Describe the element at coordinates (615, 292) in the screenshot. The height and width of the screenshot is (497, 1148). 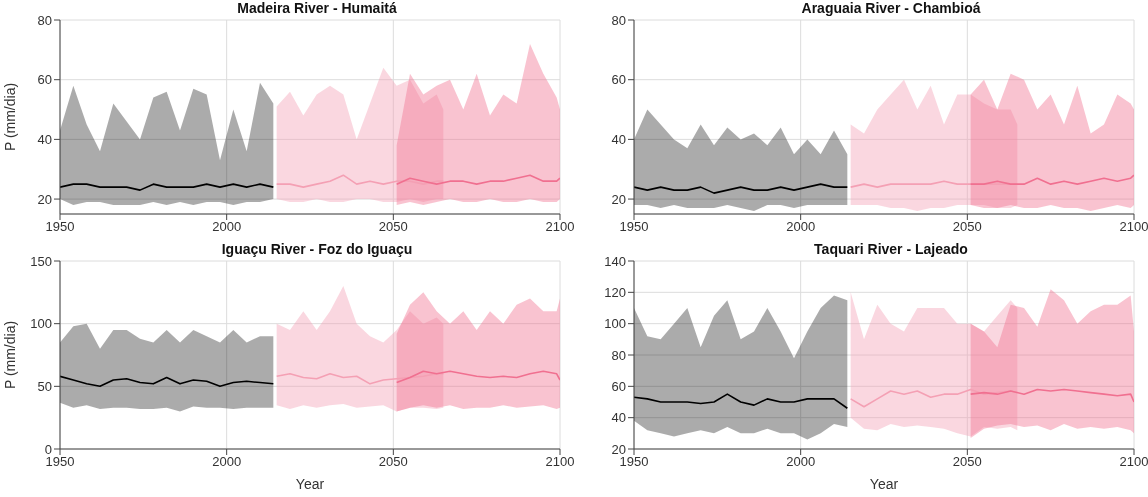
I see `y-tick-label: 120` at that location.